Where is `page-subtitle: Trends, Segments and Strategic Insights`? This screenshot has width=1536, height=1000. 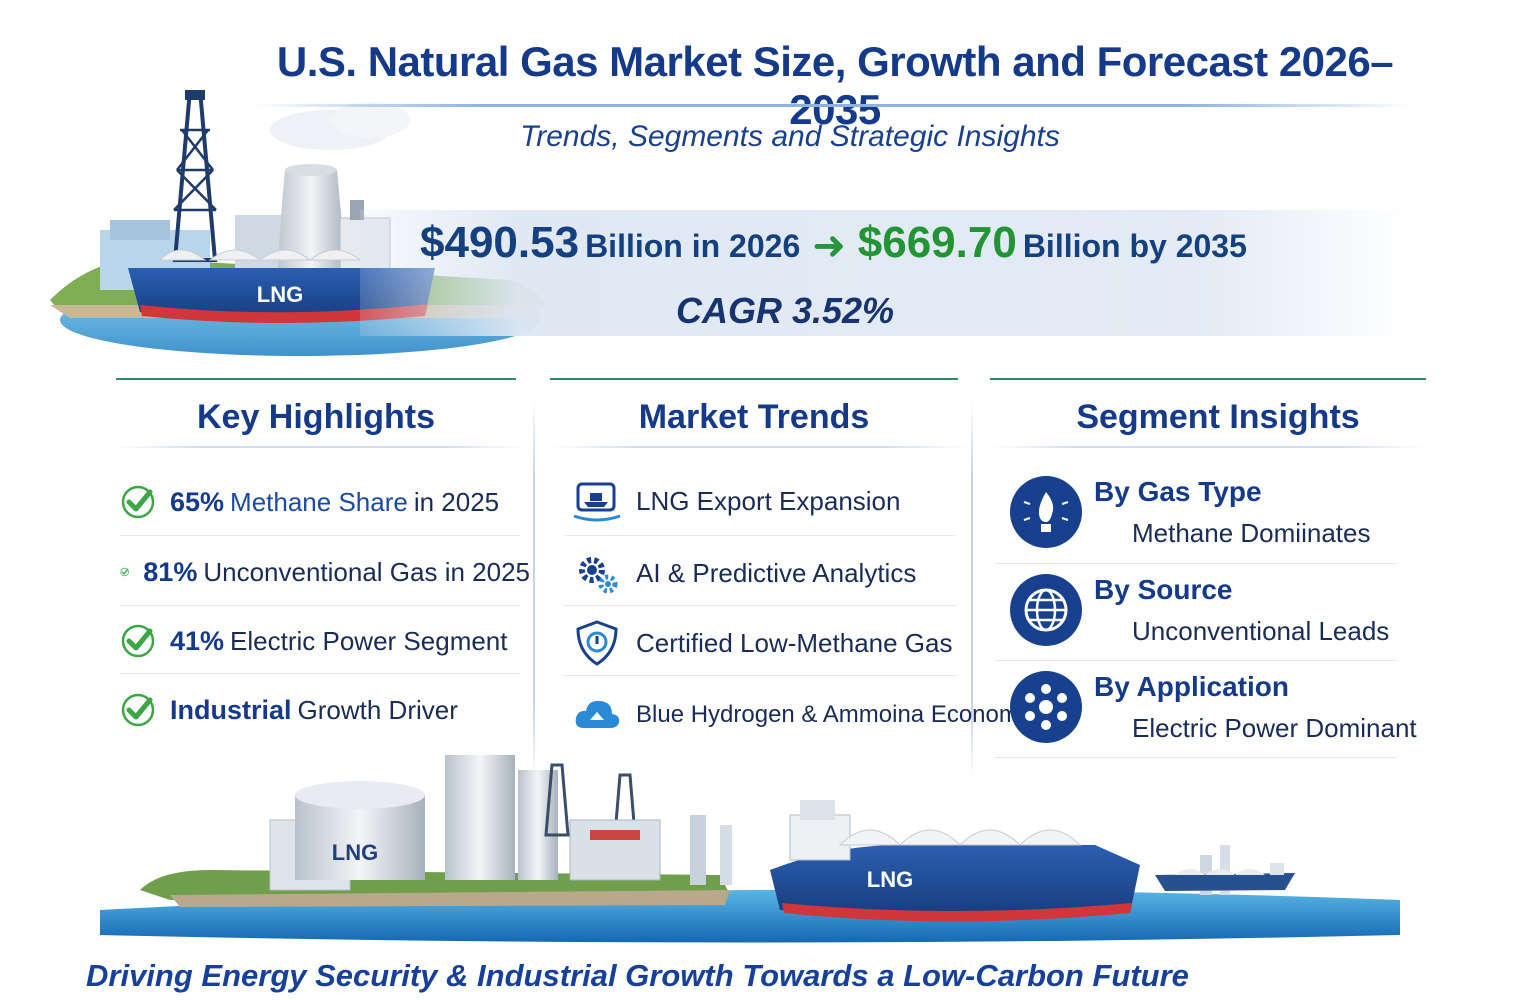
page-subtitle: Trends, Segments and Strategic Insights is located at coordinates (790, 136).